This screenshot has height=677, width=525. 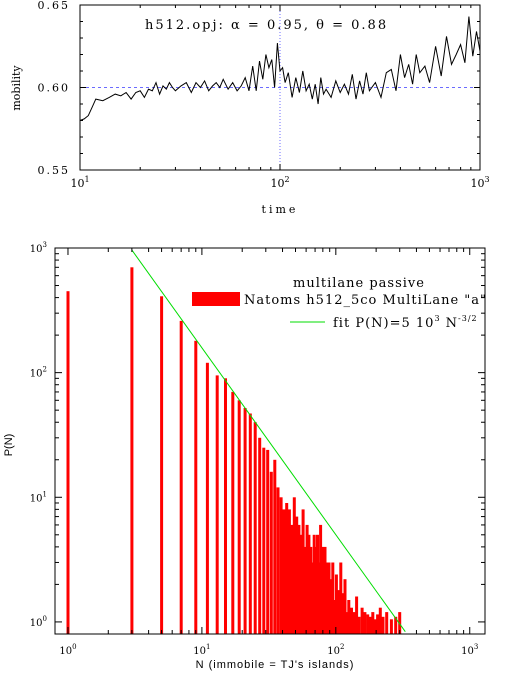 I want to click on bottom-x-tick-label: 10³, so click(x=469, y=650).